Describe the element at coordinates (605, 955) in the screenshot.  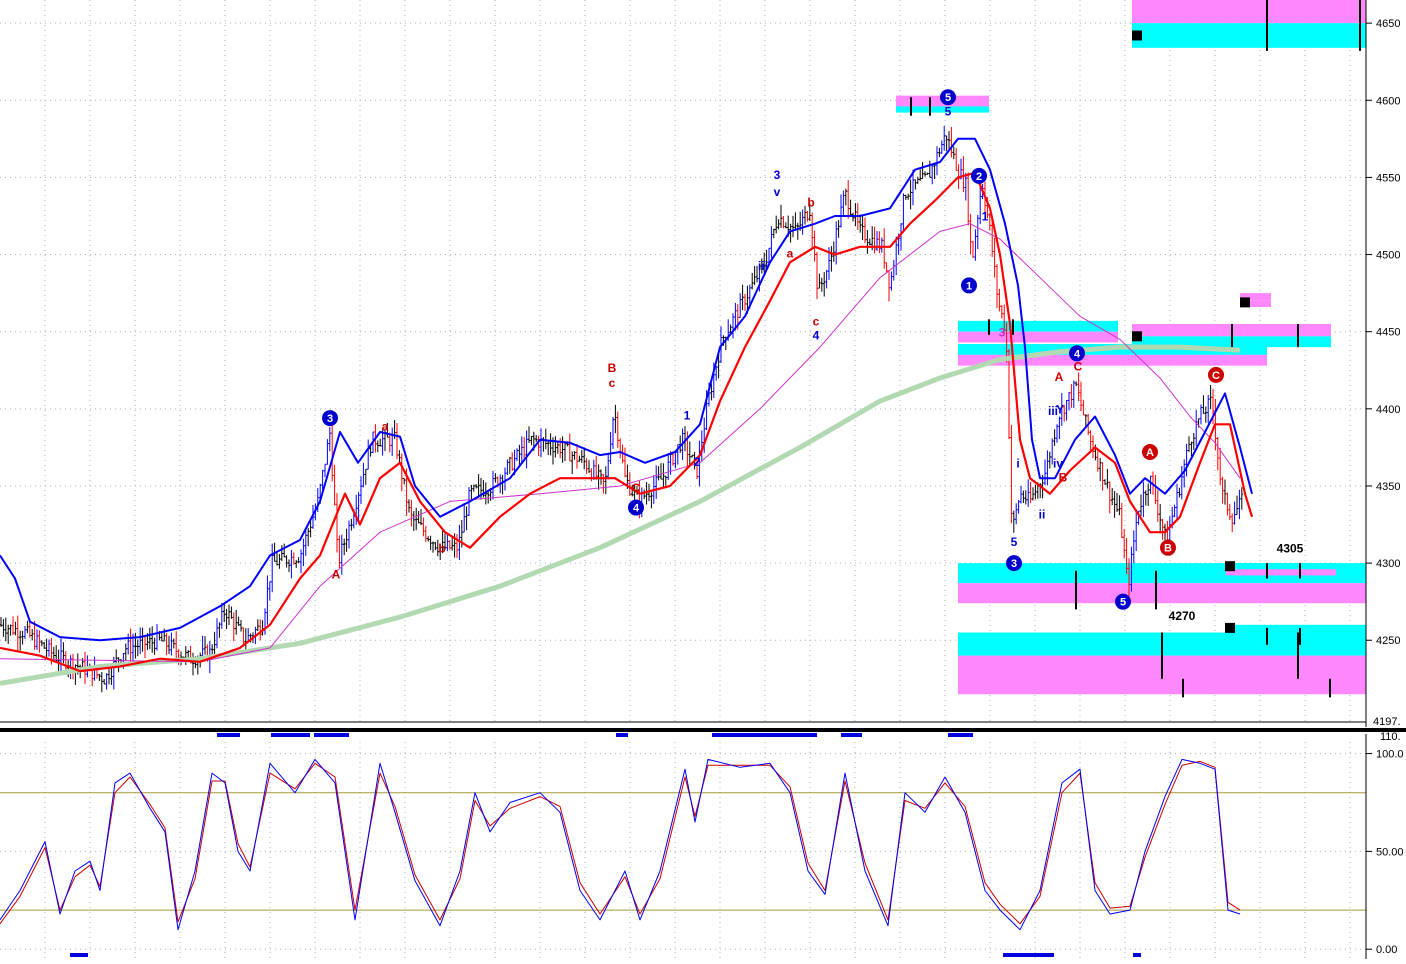
I see `signal-bars-bottom` at that location.